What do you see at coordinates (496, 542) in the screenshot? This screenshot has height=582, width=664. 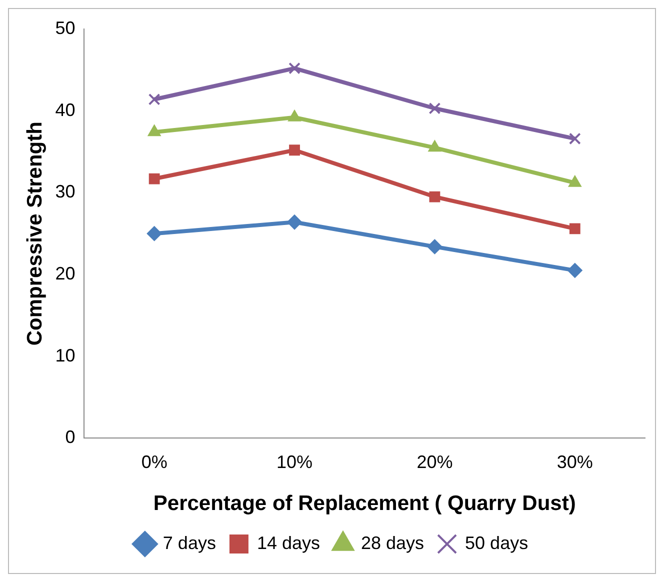 I see `legend-label: 50 days` at bounding box center [496, 542].